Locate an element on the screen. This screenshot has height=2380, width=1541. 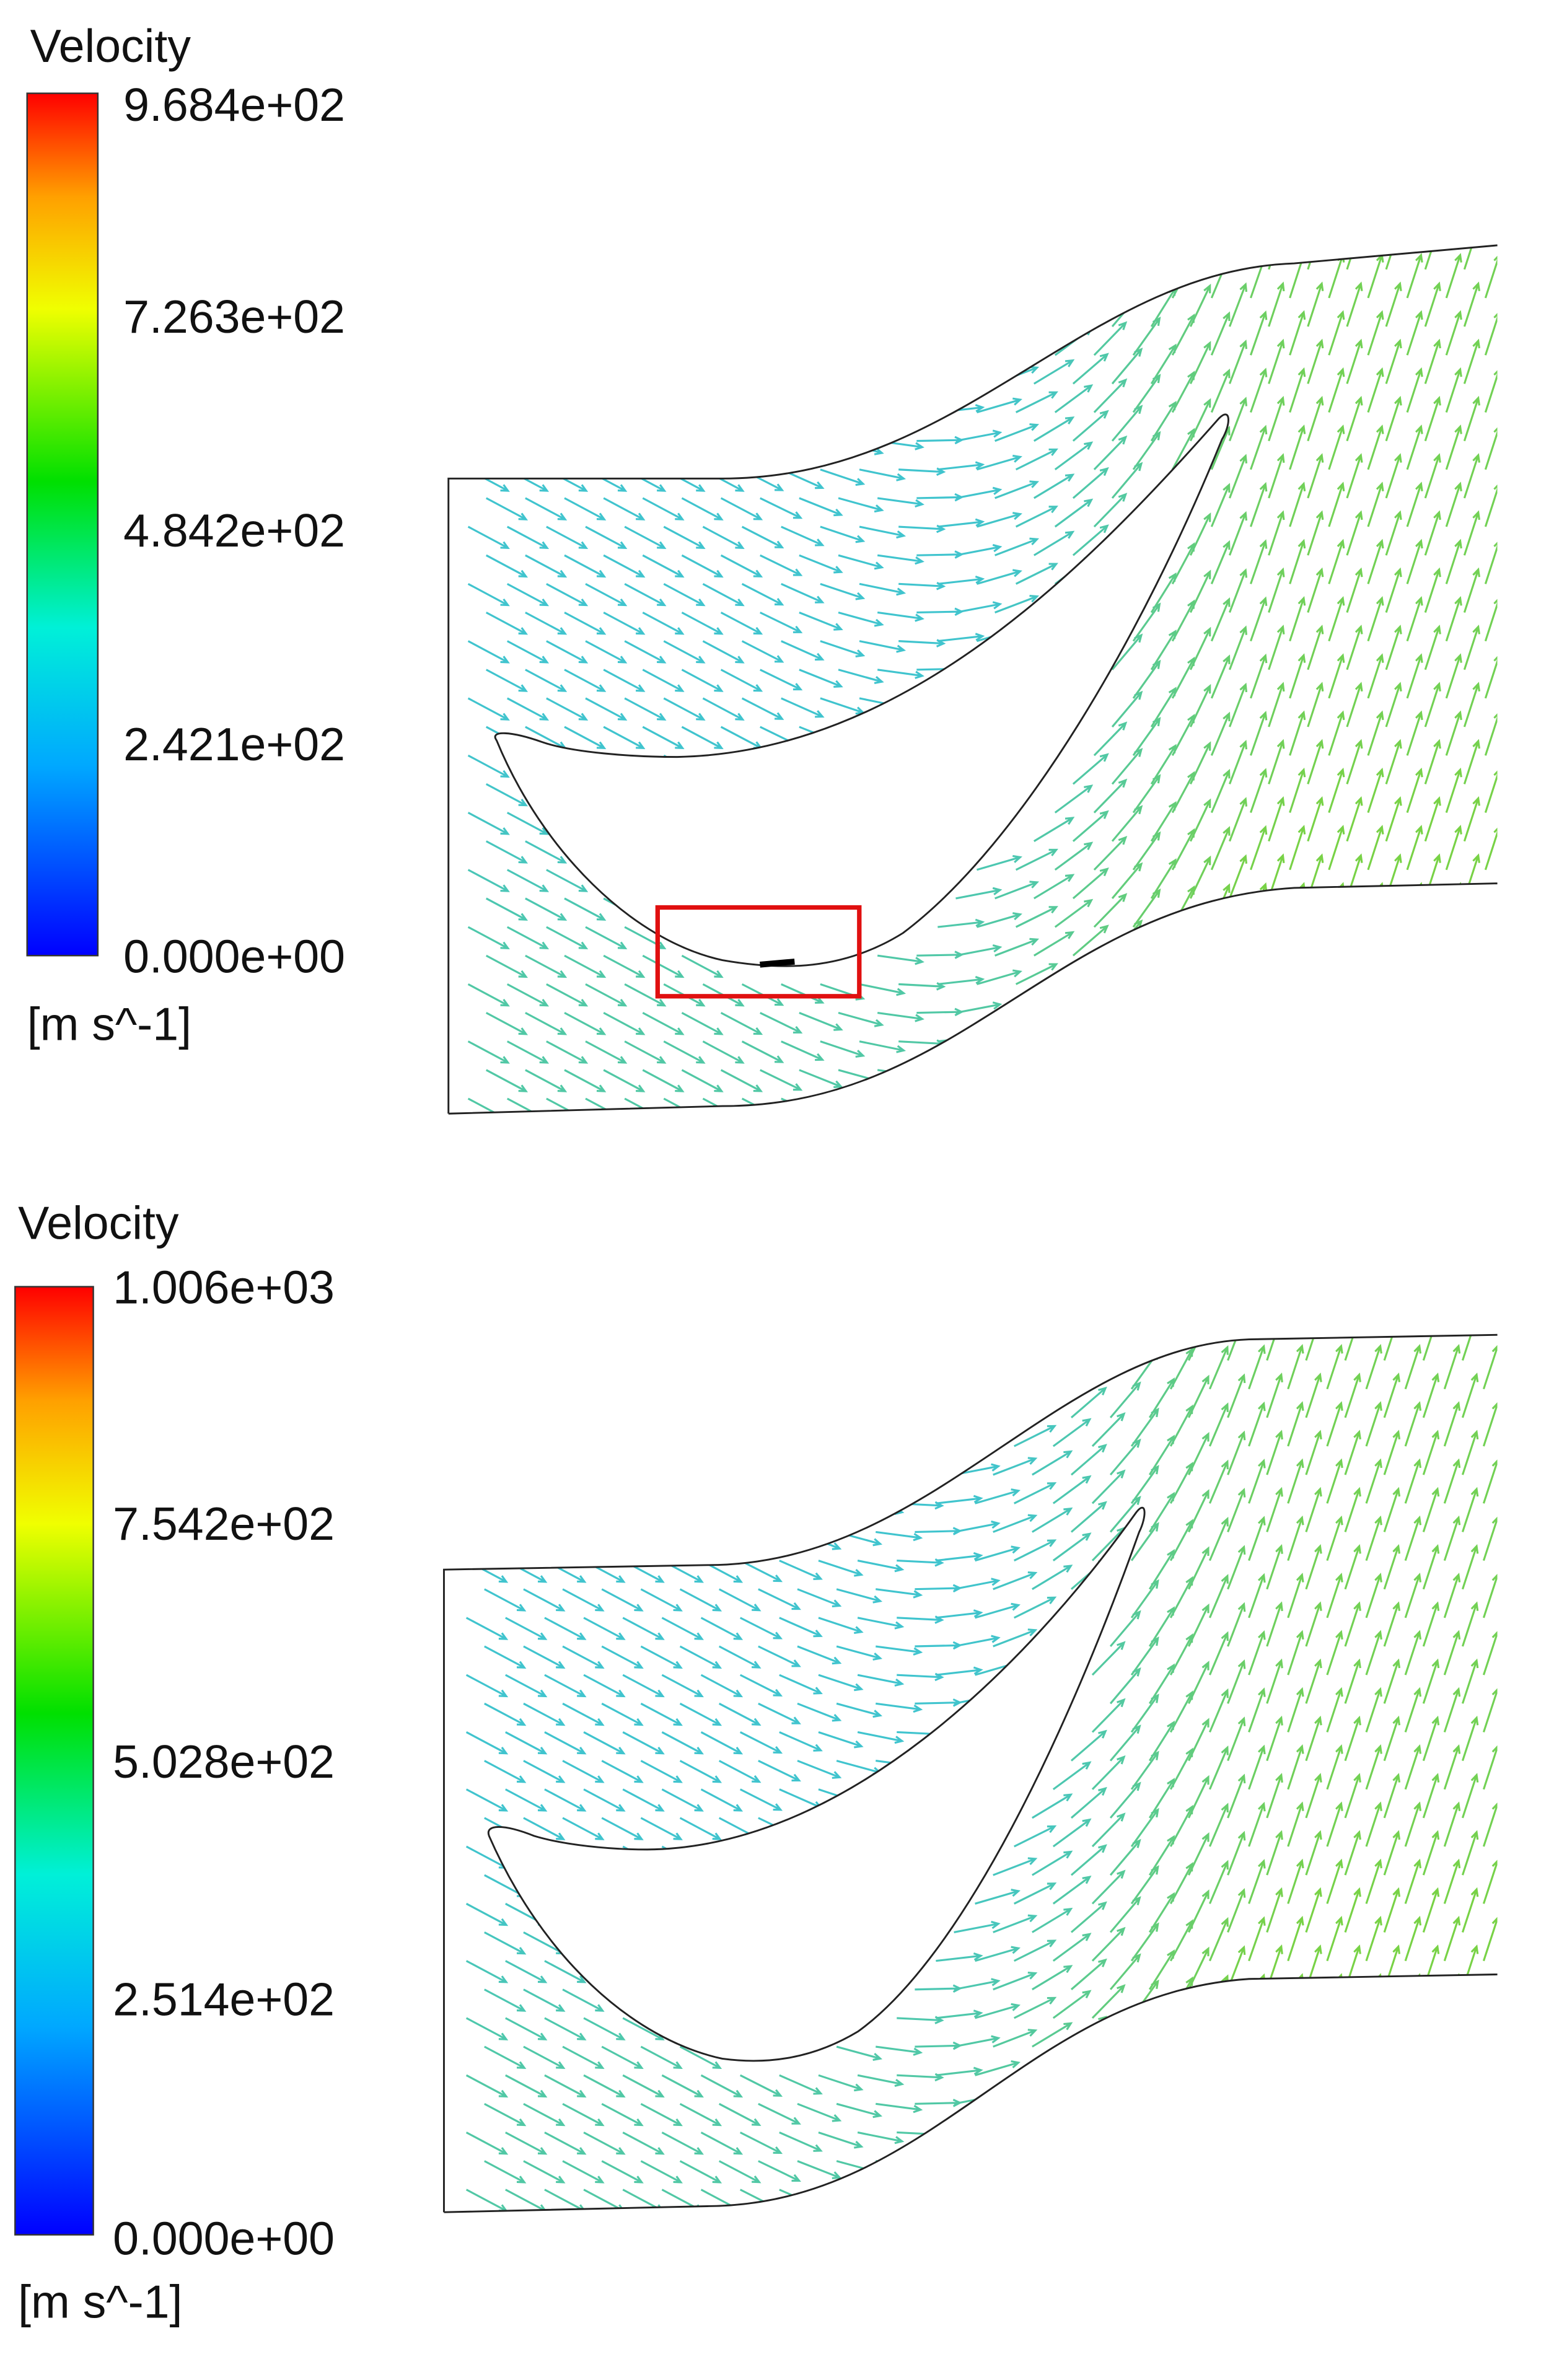
legend-title: Velocity is located at coordinates (110, 46).